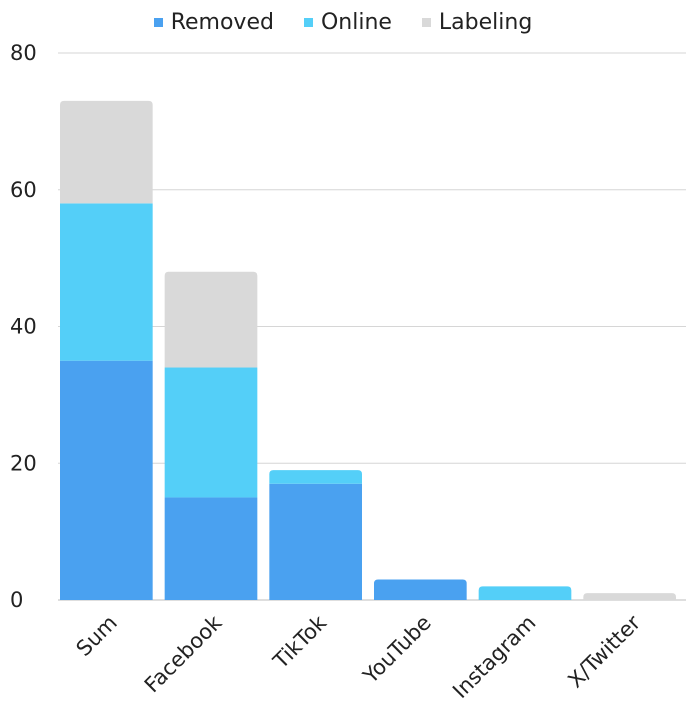 The height and width of the screenshot is (706, 686). Describe the element at coordinates (211, 319) in the screenshot. I see `bar-facebook-labeling` at that location.